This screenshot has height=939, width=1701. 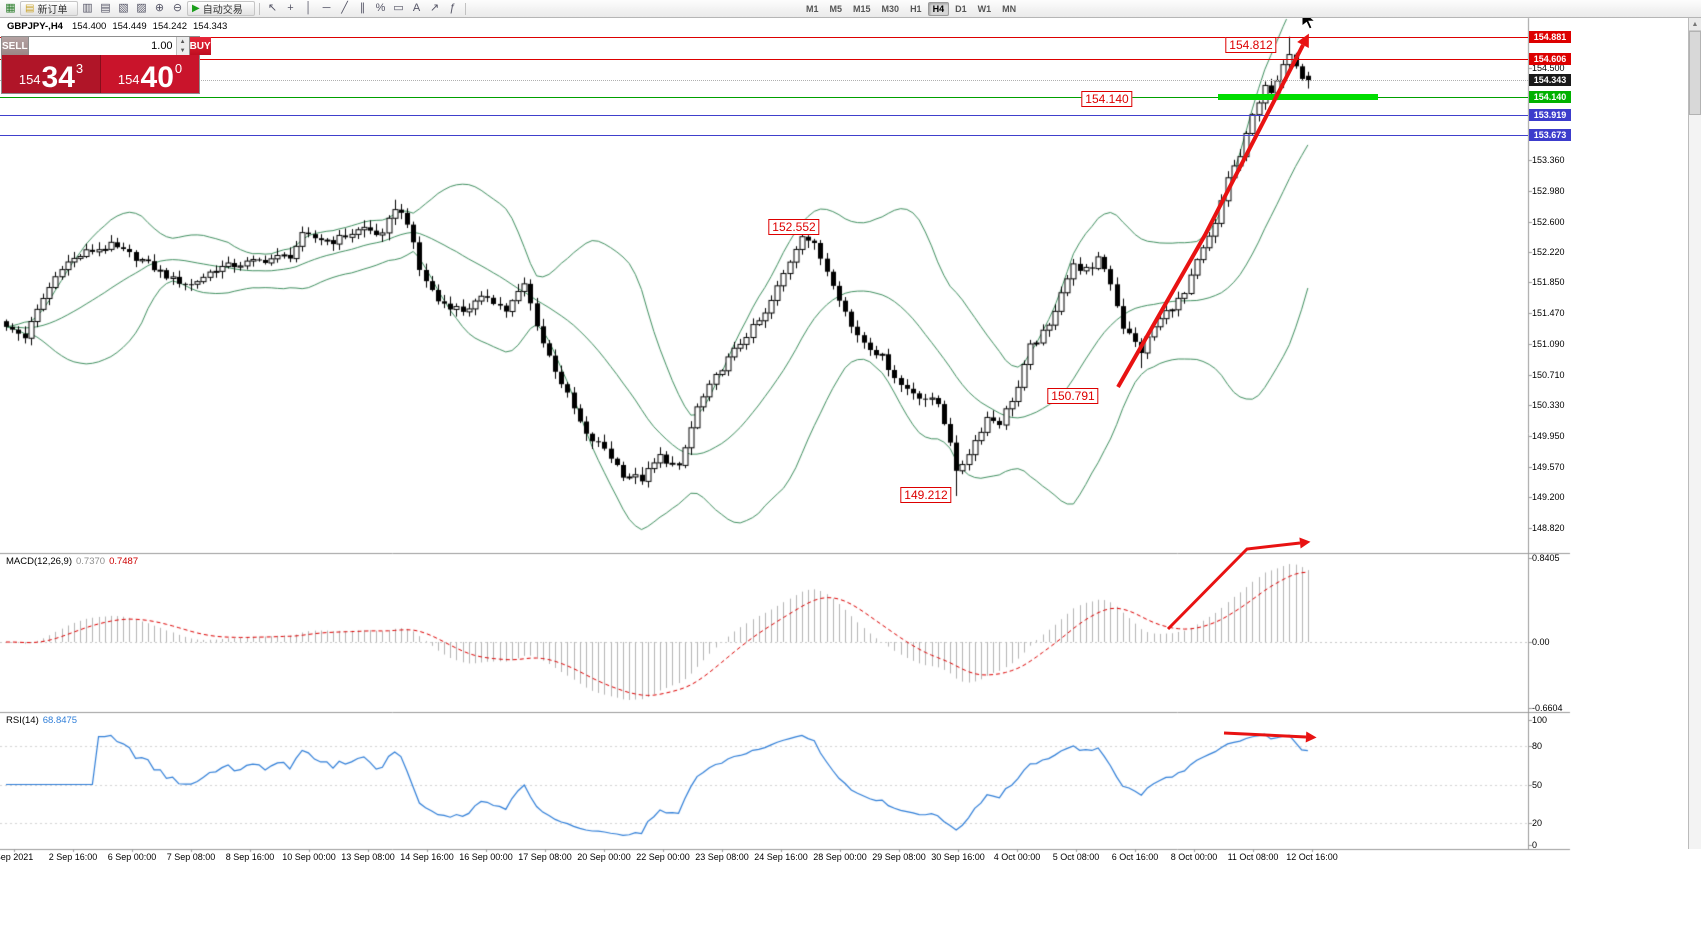 What do you see at coordinates (42, 720) in the screenshot?
I see `rsi-label: RSI(14) 68.8475` at bounding box center [42, 720].